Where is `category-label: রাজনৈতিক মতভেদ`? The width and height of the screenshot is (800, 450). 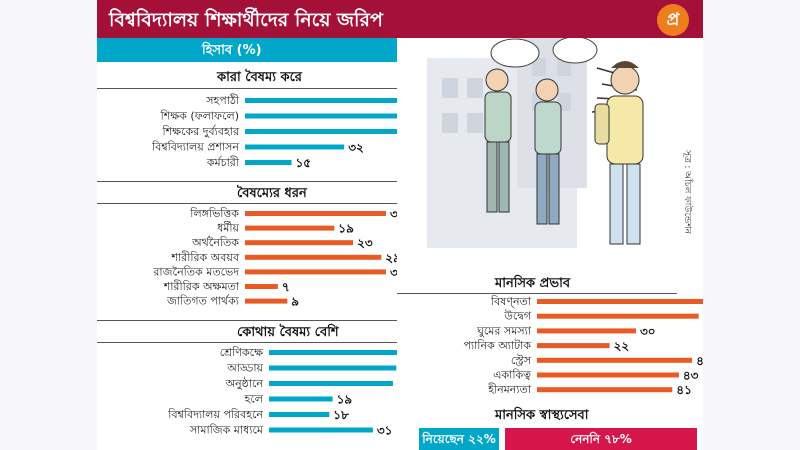
category-label: রাজনৈতিক মতভেদ is located at coordinates (195, 271).